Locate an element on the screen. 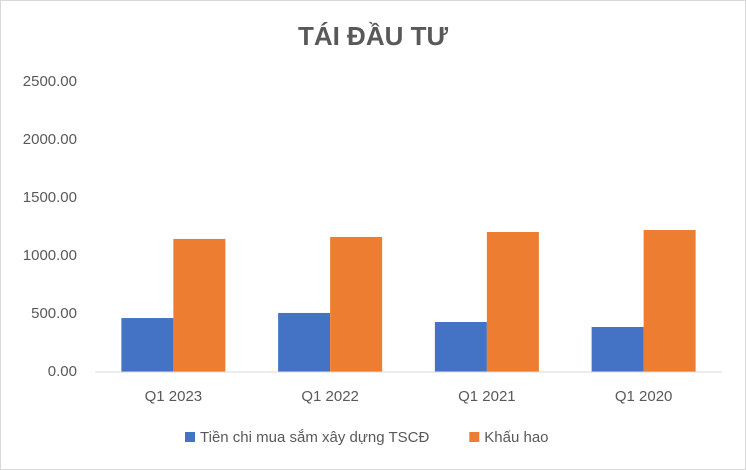 This screenshot has height=470, width=746. chart-title: TÁI ĐẦU TƯ is located at coordinates (373, 36).